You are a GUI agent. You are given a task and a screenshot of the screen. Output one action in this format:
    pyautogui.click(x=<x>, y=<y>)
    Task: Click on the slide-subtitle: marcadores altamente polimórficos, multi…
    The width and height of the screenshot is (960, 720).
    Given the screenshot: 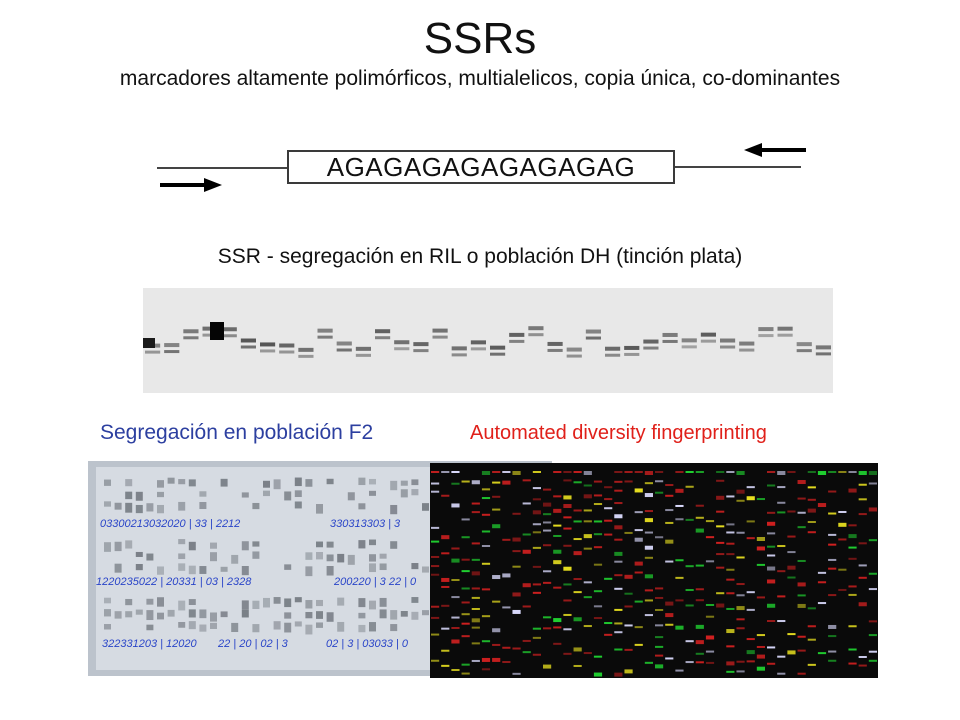 What is the action you would take?
    pyautogui.click(x=480, y=78)
    